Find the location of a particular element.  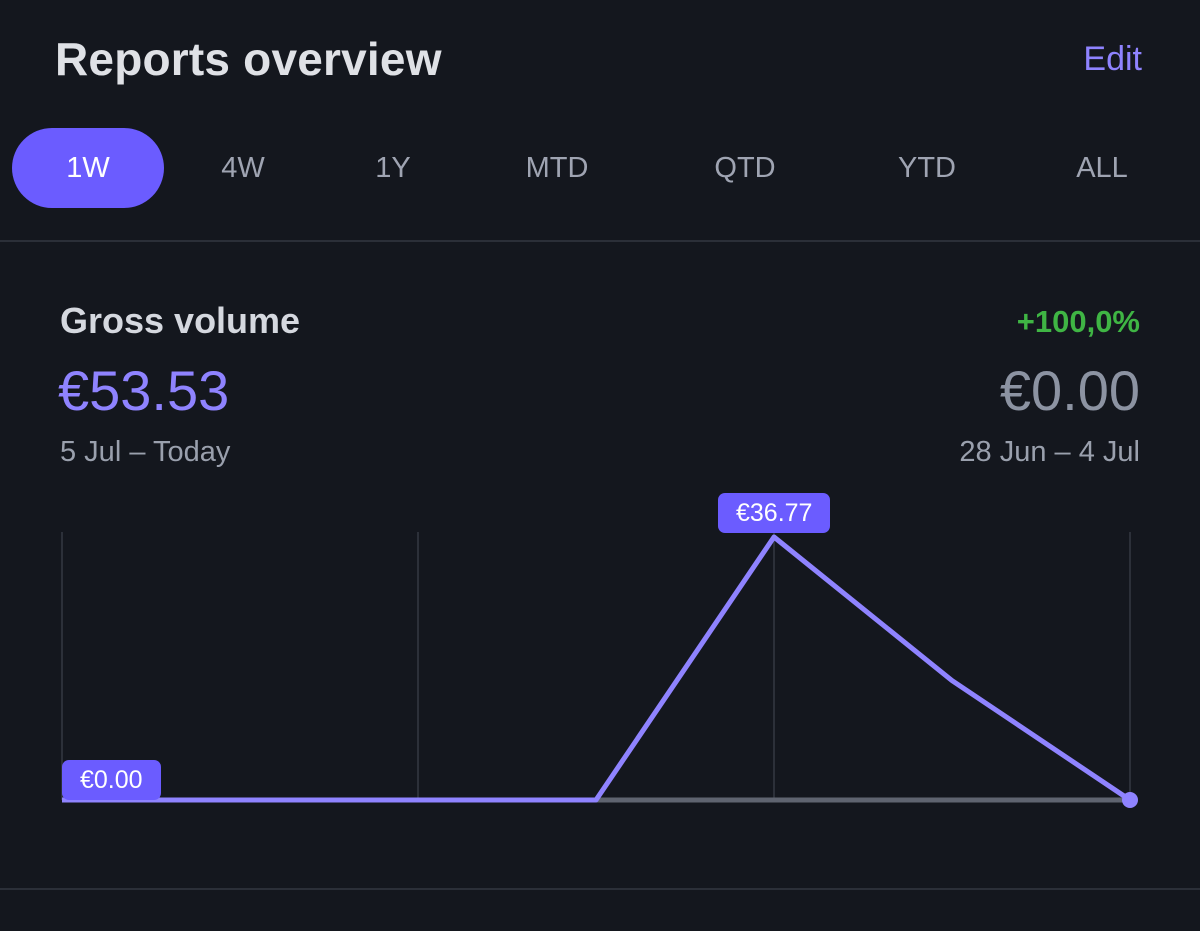

metric-previous-value: €0.00 is located at coordinates (1069, 390).